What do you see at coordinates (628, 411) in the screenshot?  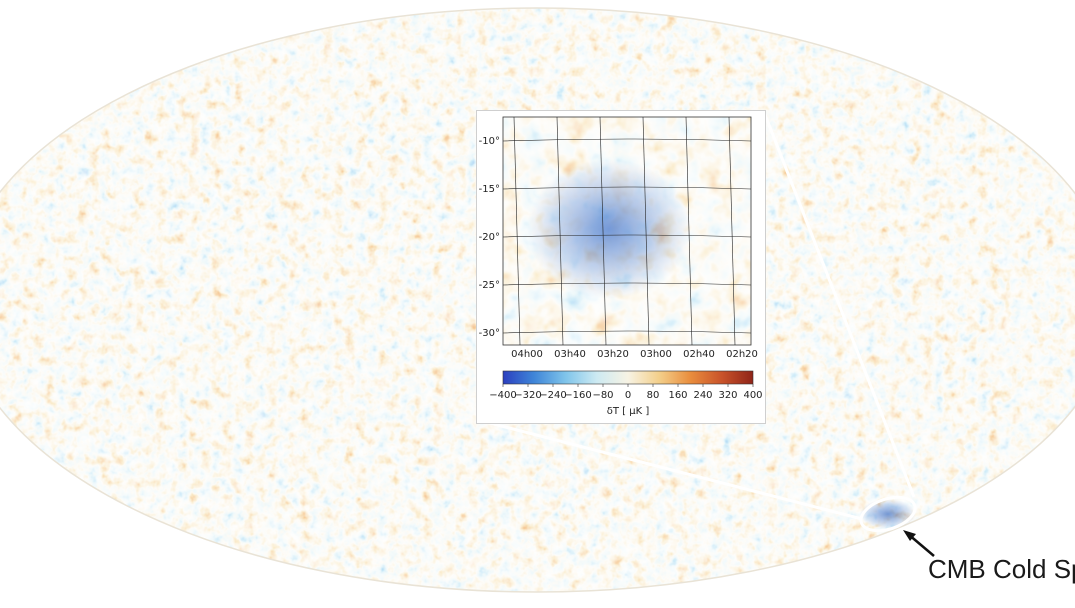 I see `colorbar-label: δT [ μK ]` at bounding box center [628, 411].